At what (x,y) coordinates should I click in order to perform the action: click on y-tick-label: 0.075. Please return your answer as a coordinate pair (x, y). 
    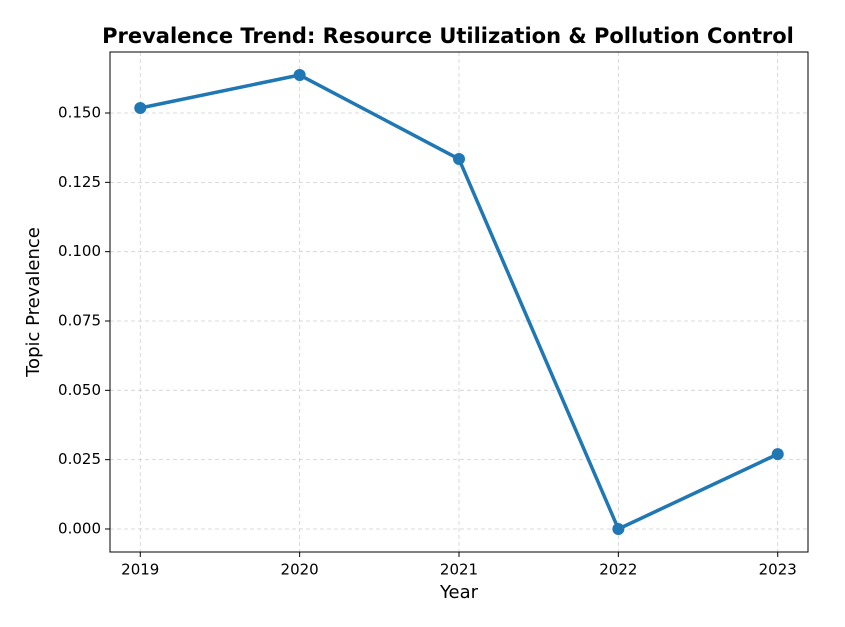
    Looking at the image, I should click on (79, 320).